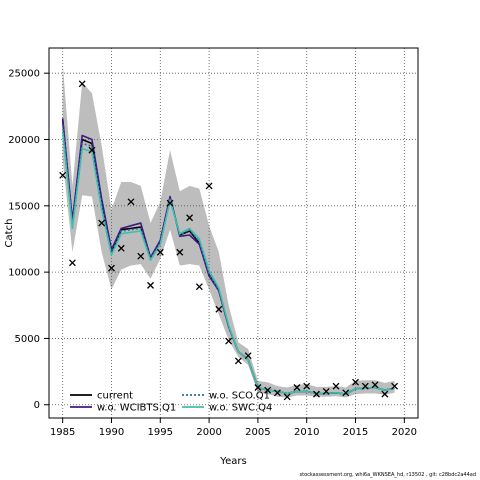 This screenshot has width=480, height=480. What do you see at coordinates (24, 140) in the screenshot?
I see `y-tick-label: 20000` at bounding box center [24, 140].